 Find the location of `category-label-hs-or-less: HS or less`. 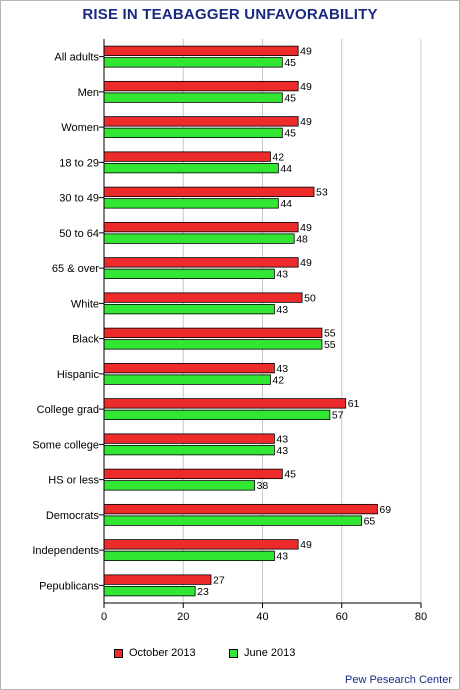

category-label-hs-or-less: HS or less is located at coordinates (73, 481).